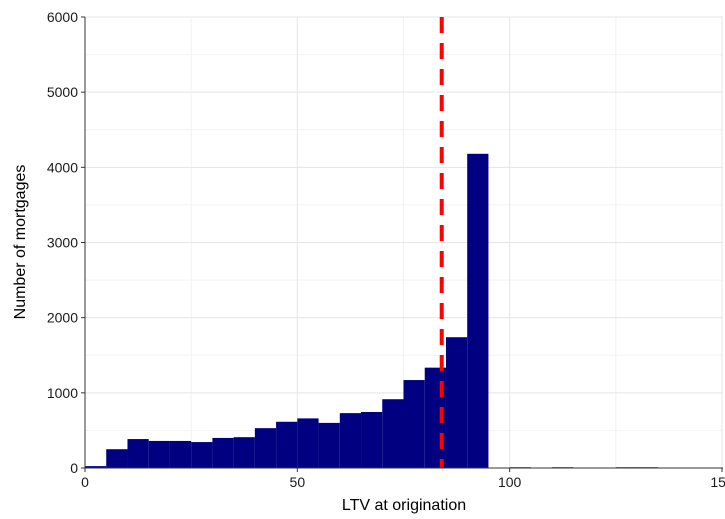 The height and width of the screenshot is (519, 725). What do you see at coordinates (717, 482) in the screenshot?
I see `x-tick-label: 150` at bounding box center [717, 482].